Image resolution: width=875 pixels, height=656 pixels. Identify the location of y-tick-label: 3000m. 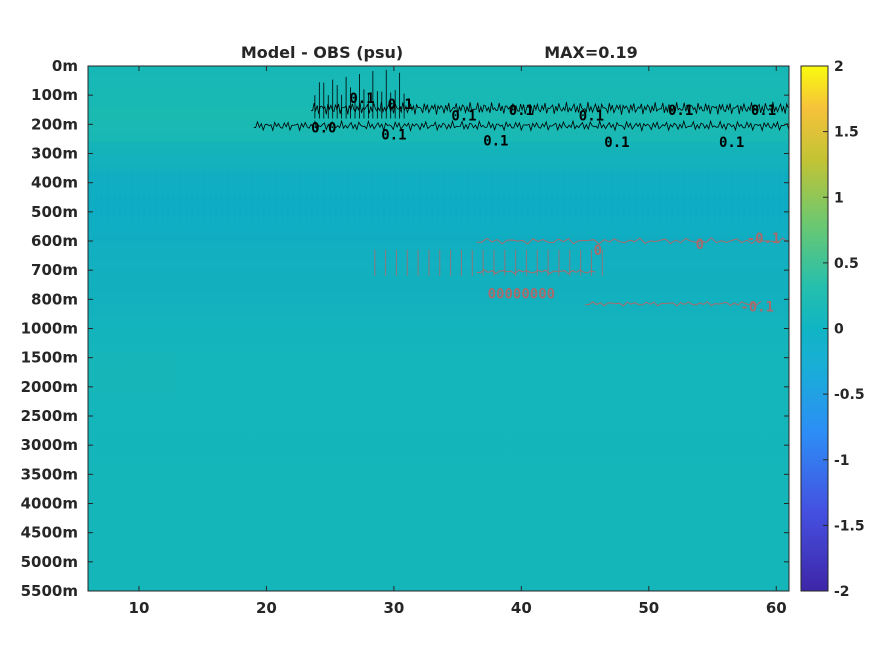
(49, 445).